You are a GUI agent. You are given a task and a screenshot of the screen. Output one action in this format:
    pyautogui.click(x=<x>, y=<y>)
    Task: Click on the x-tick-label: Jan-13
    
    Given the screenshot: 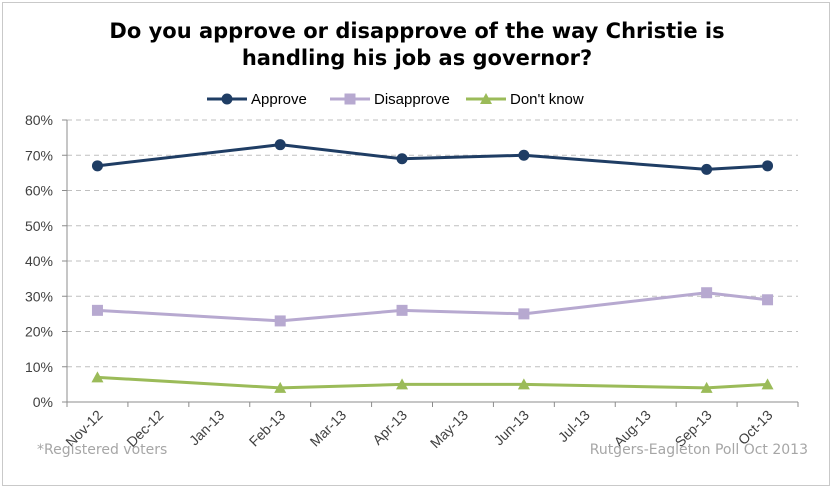 What is the action you would take?
    pyautogui.click(x=207, y=428)
    